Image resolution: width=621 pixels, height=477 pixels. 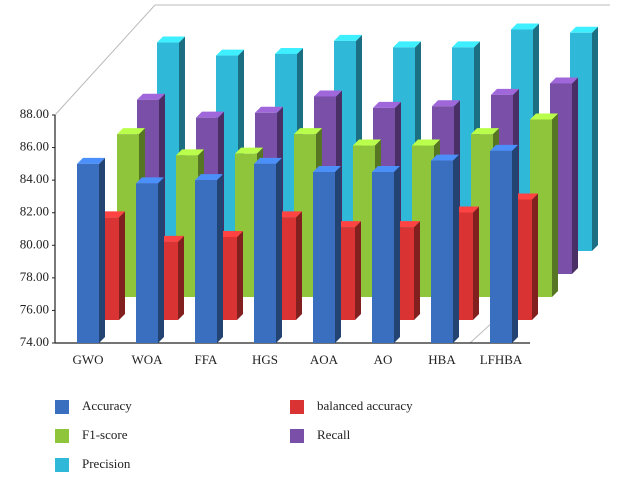 I want to click on x-tick-label: LFHBA, so click(x=501, y=359).